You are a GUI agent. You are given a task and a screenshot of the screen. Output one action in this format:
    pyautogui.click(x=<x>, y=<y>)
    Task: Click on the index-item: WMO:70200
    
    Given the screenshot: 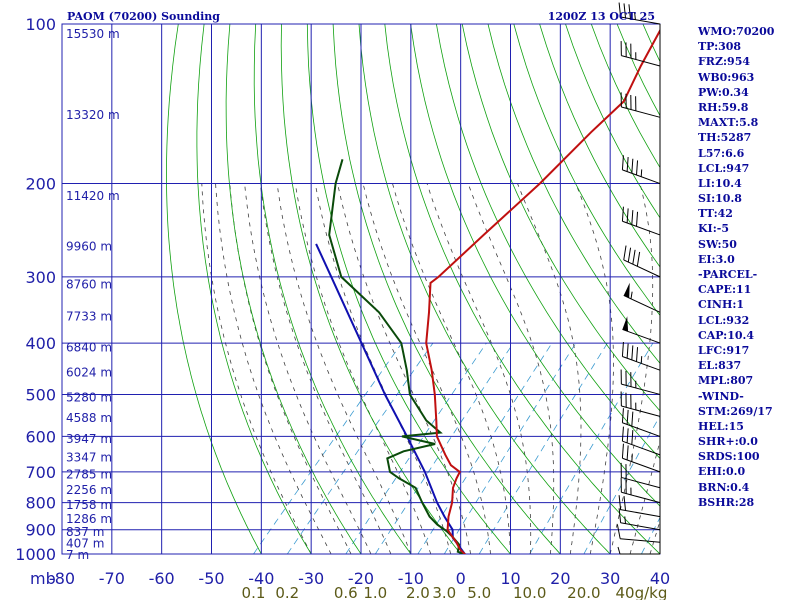 What is the action you would take?
    pyautogui.click(x=736, y=31)
    